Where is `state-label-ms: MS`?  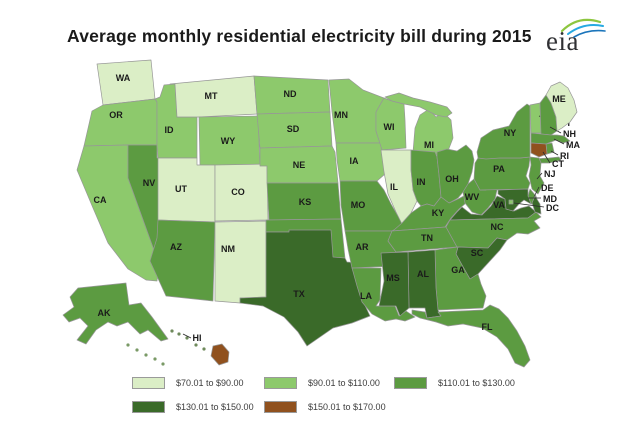
state-label-ms: MS is located at coordinates (393, 278).